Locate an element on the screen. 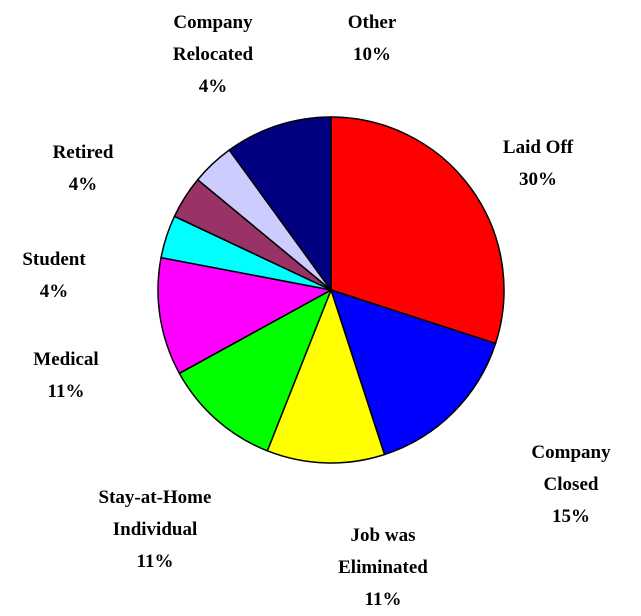 The height and width of the screenshot is (616, 641). slice-label: Company Relocated 4% is located at coordinates (213, 55).